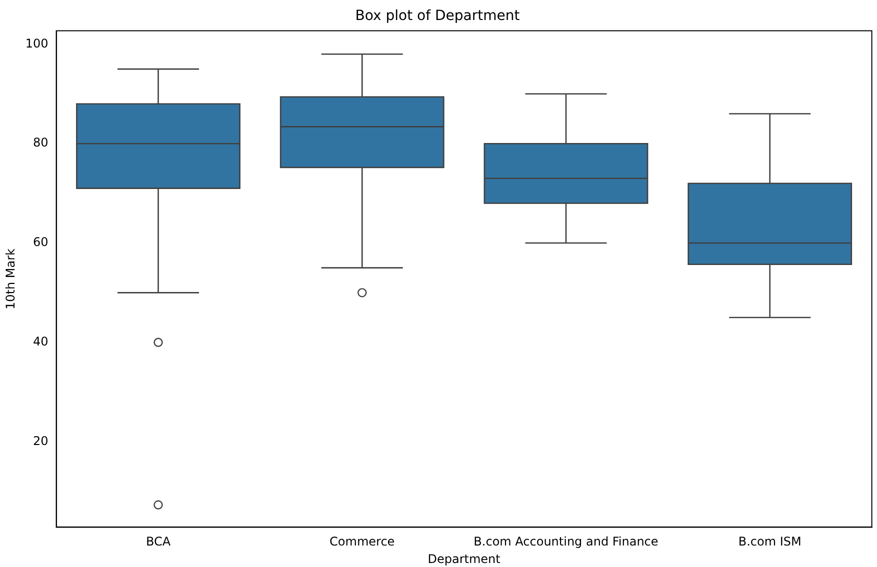  Describe the element at coordinates (362, 541) in the screenshot. I see `x-tick-label: Commerce` at that location.